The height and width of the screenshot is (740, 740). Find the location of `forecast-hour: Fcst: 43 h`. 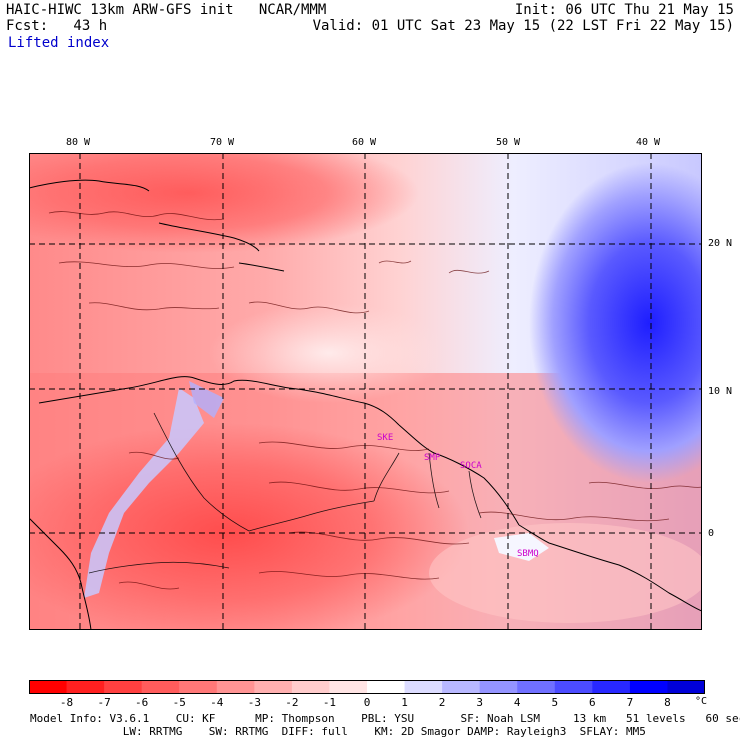

forecast-hour: Fcst: 43 h is located at coordinates (57, 26).